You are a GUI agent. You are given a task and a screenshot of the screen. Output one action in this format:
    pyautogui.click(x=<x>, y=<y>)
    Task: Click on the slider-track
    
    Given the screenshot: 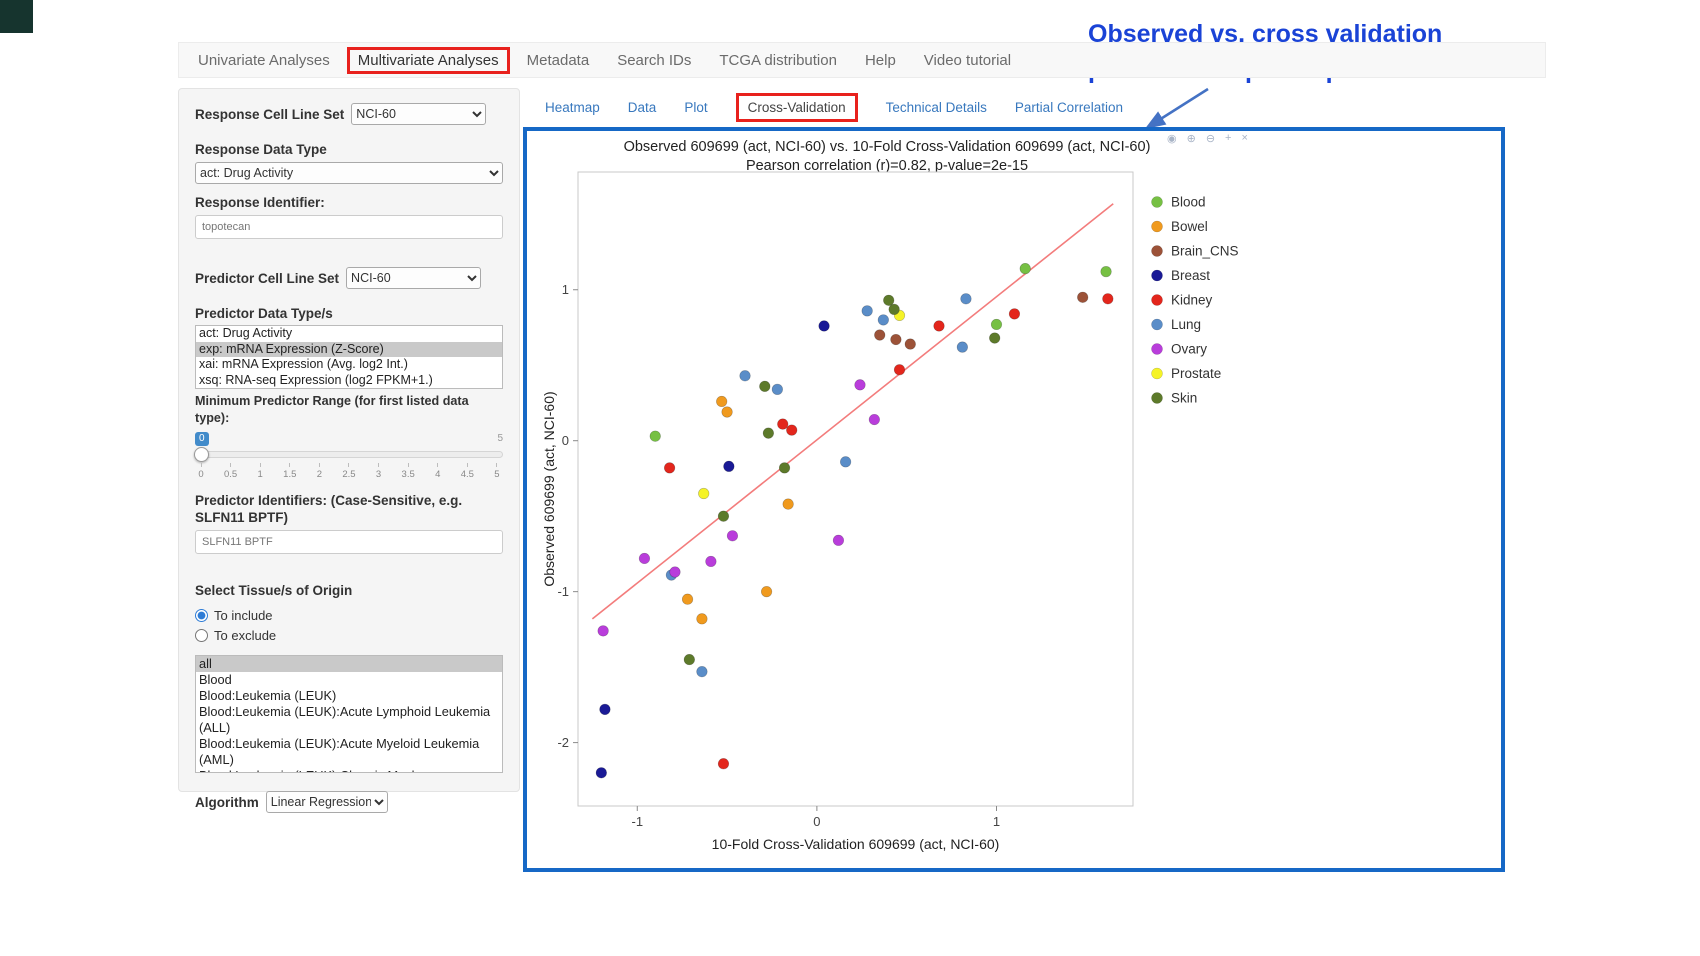 What is the action you would take?
    pyautogui.click(x=348, y=454)
    